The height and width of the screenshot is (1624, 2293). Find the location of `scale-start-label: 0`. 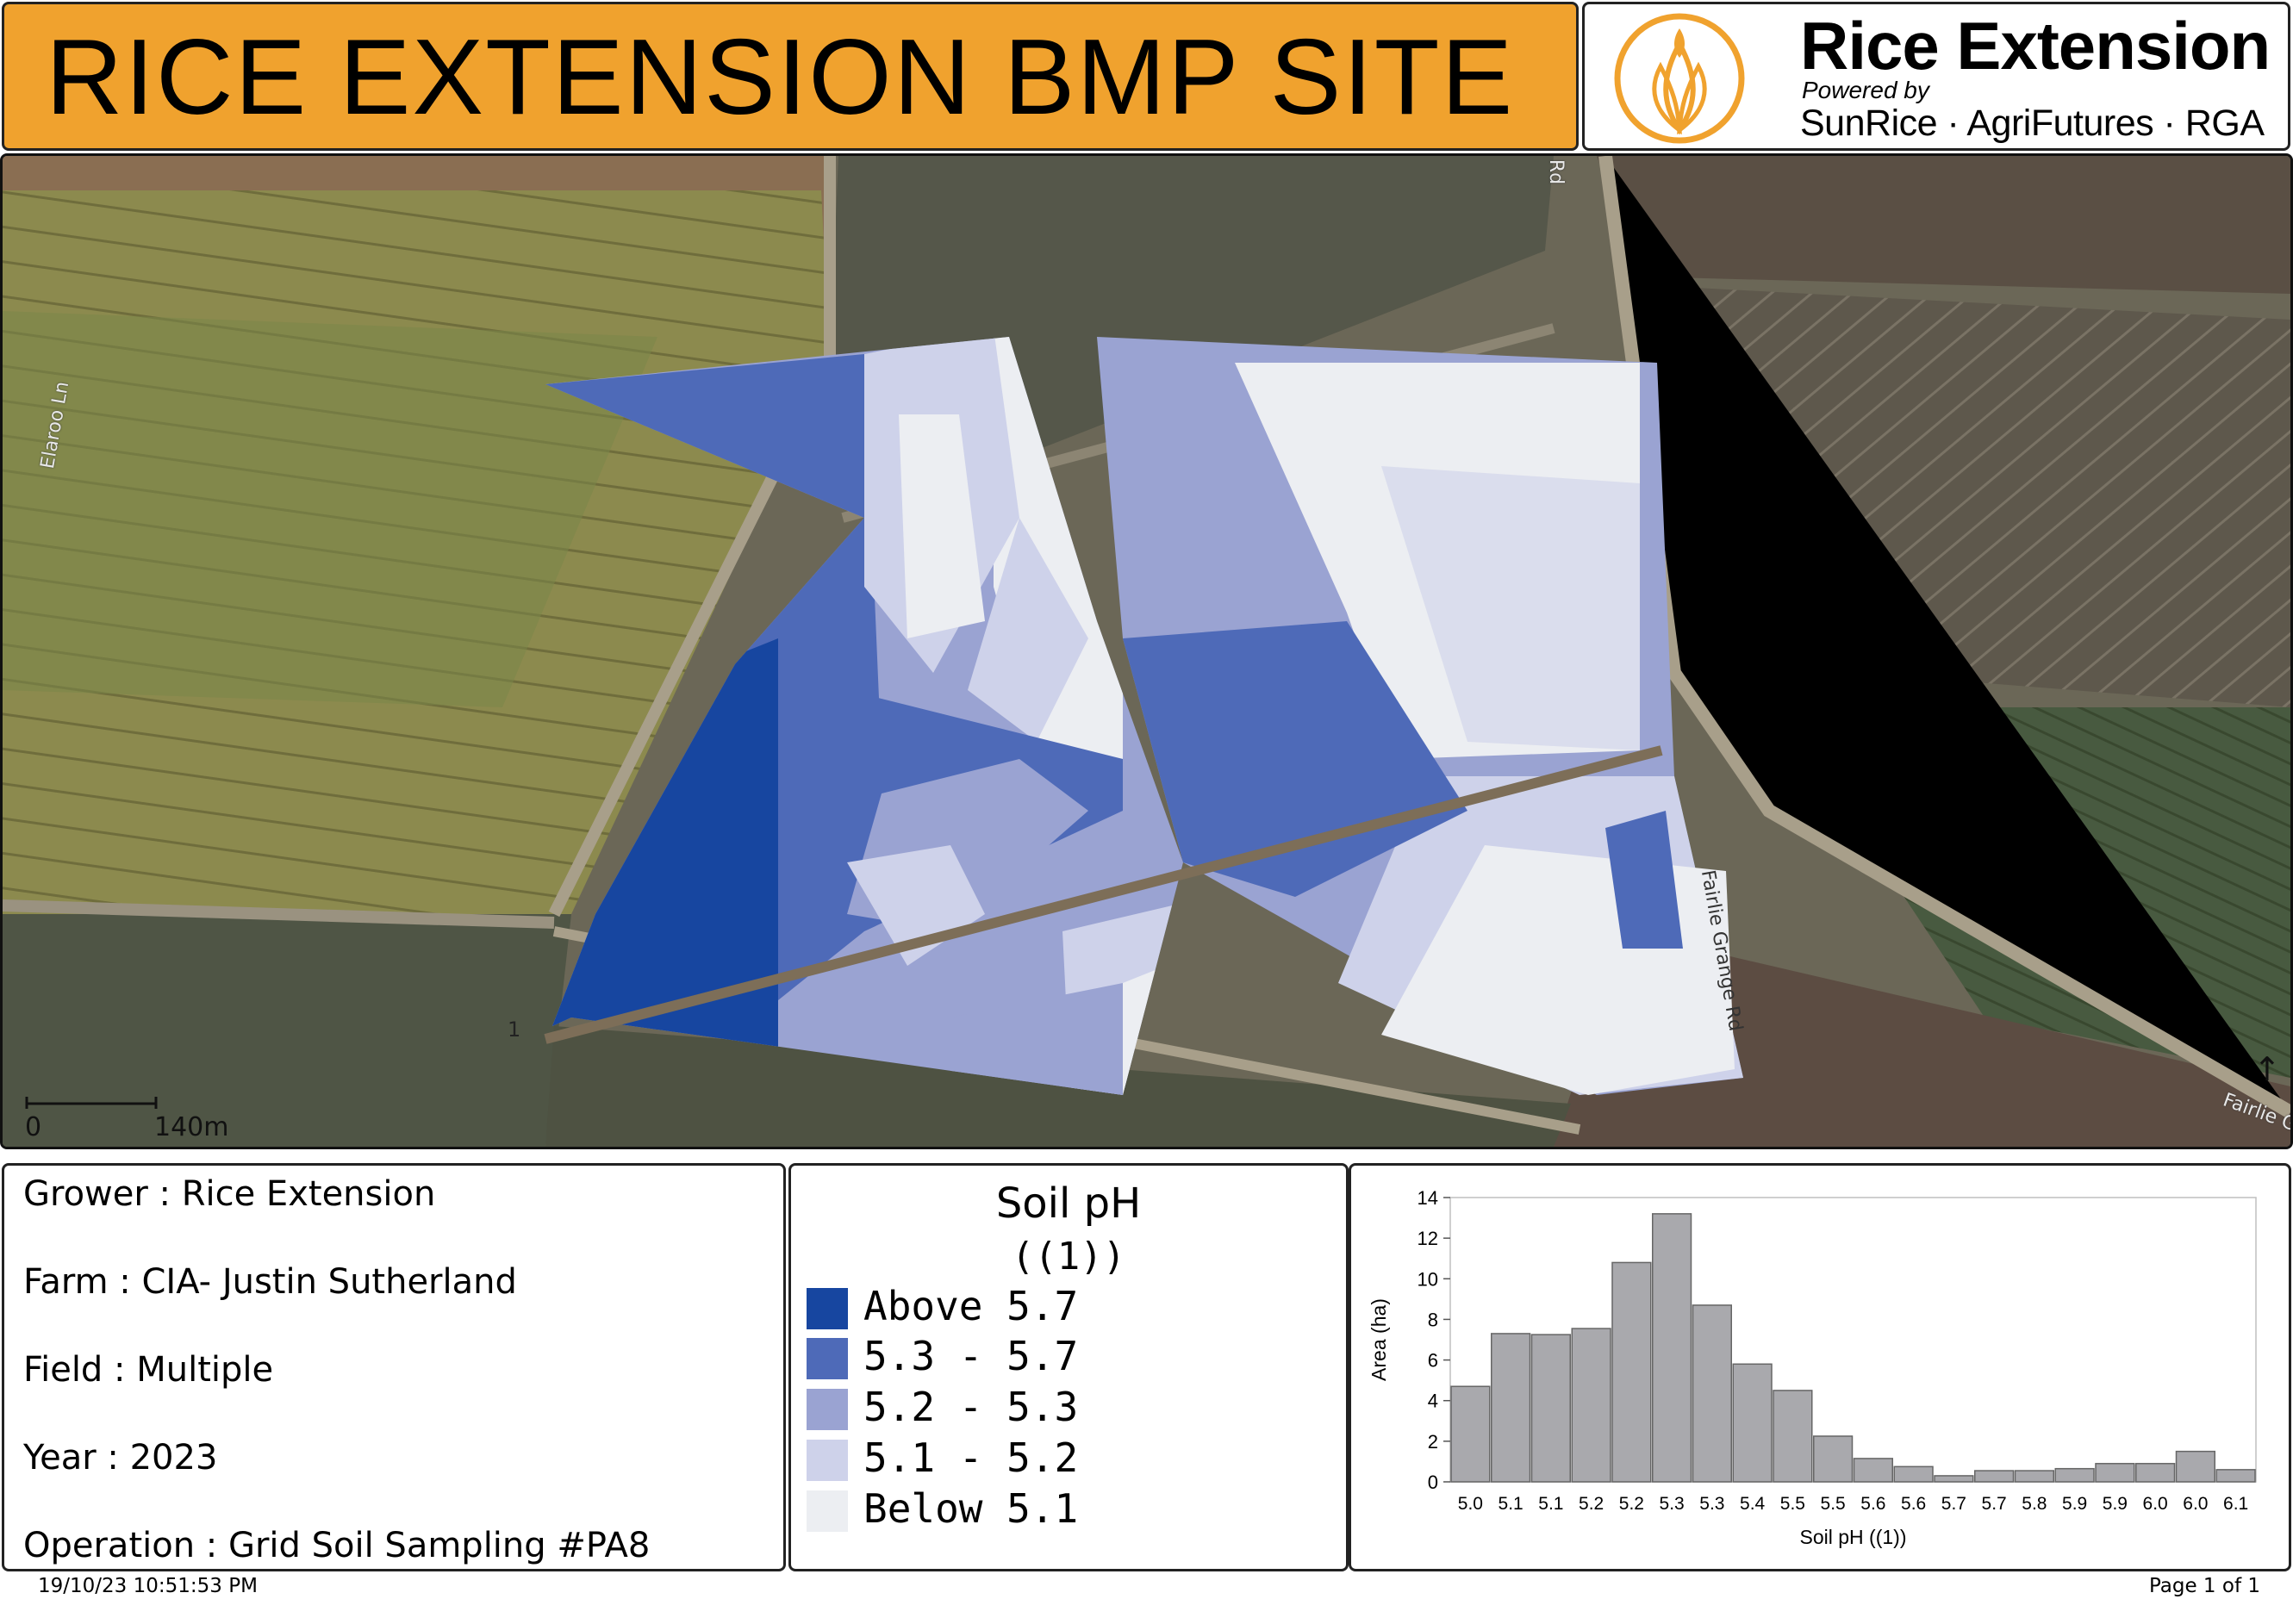

scale-start-label: 0 is located at coordinates (33, 1127).